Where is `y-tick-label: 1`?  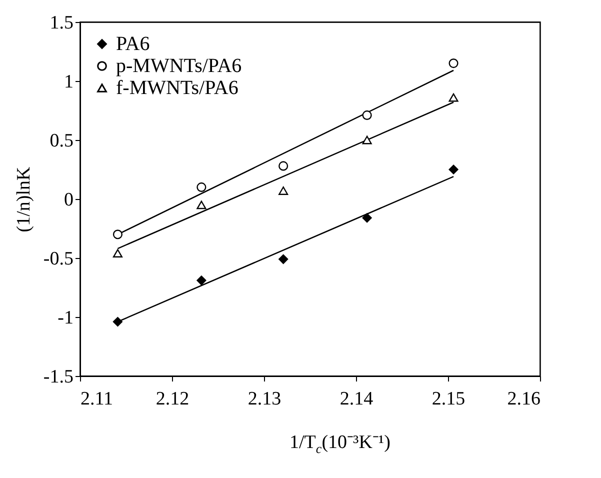 y-tick-label: 1 is located at coordinates (69, 82).